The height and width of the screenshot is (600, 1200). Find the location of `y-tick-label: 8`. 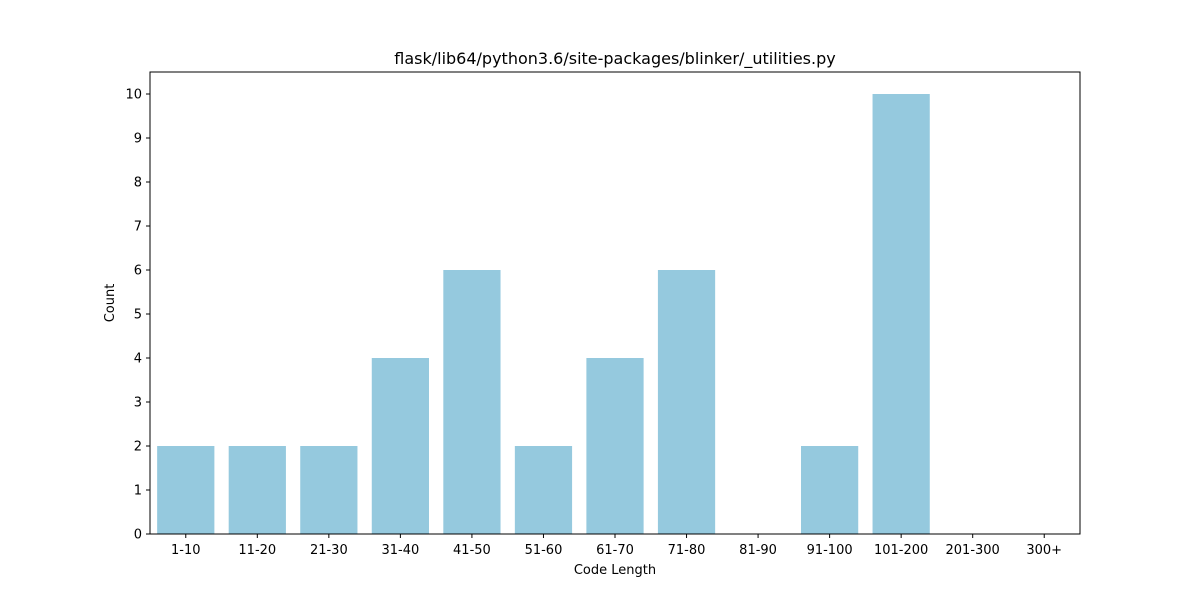

y-tick-label: 8 is located at coordinates (138, 183).